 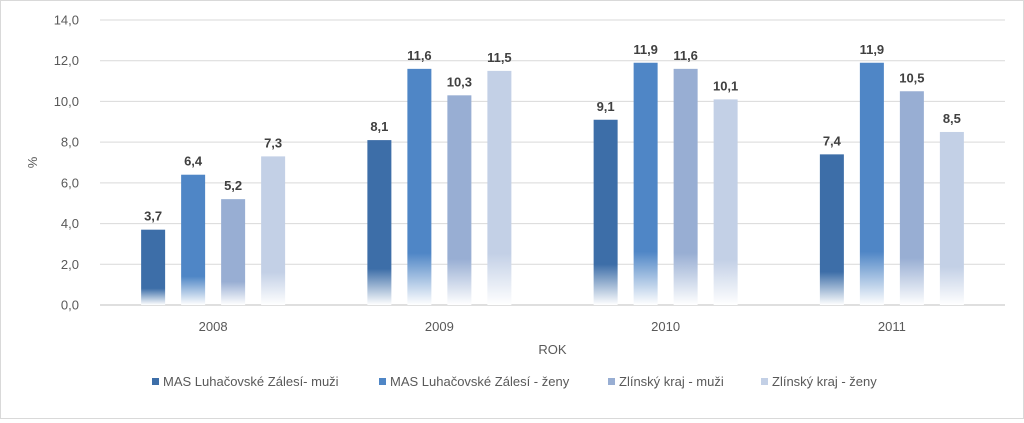 I want to click on data-label: 10,1, so click(x=725, y=85).